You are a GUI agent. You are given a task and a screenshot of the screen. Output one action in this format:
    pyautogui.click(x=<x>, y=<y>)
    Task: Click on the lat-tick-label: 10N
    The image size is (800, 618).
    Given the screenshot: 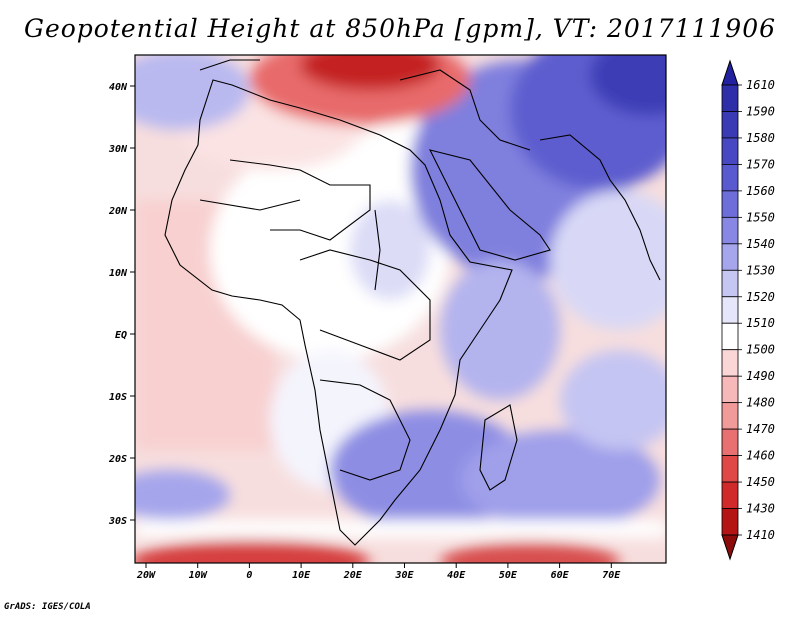 What is the action you would take?
    pyautogui.click(x=118, y=273)
    